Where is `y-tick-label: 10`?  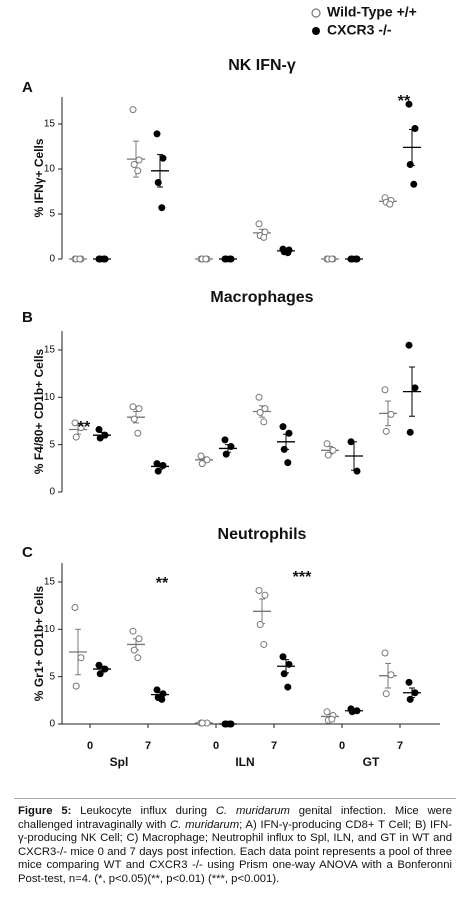 y-tick-label: 10 is located at coordinates (50, 397).